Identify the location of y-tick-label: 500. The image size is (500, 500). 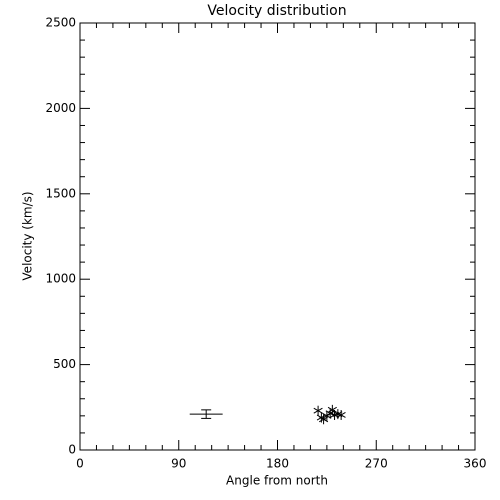
(64, 364).